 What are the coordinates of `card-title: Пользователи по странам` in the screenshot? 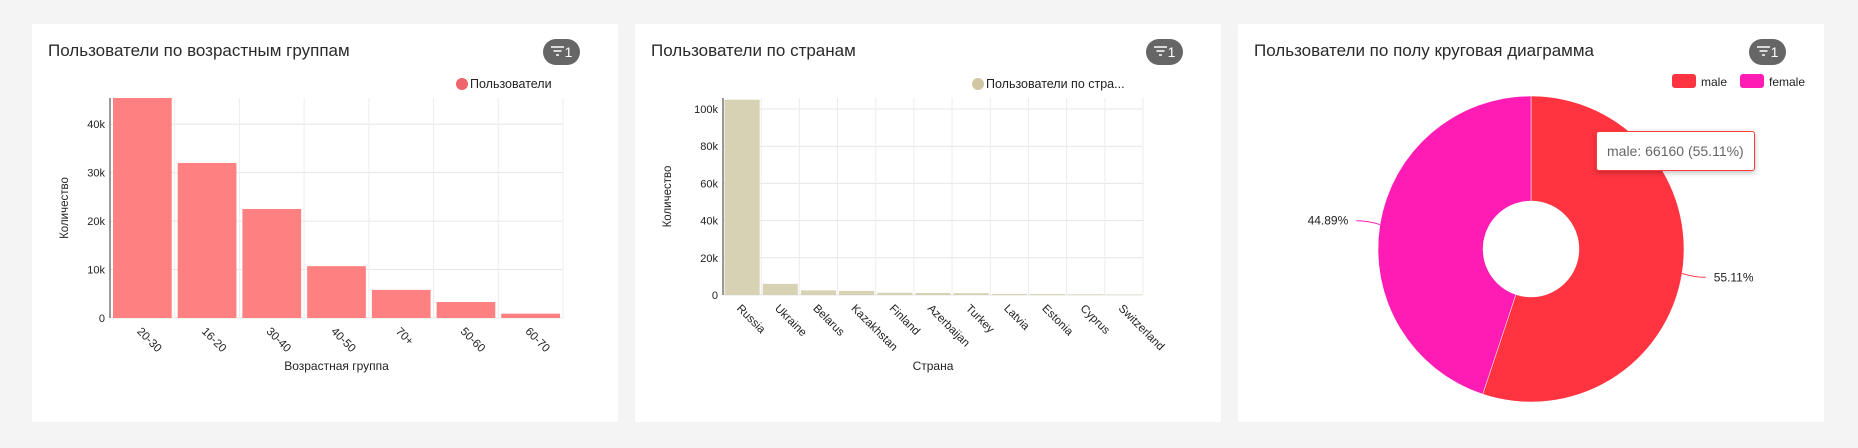 It's located at (753, 50).